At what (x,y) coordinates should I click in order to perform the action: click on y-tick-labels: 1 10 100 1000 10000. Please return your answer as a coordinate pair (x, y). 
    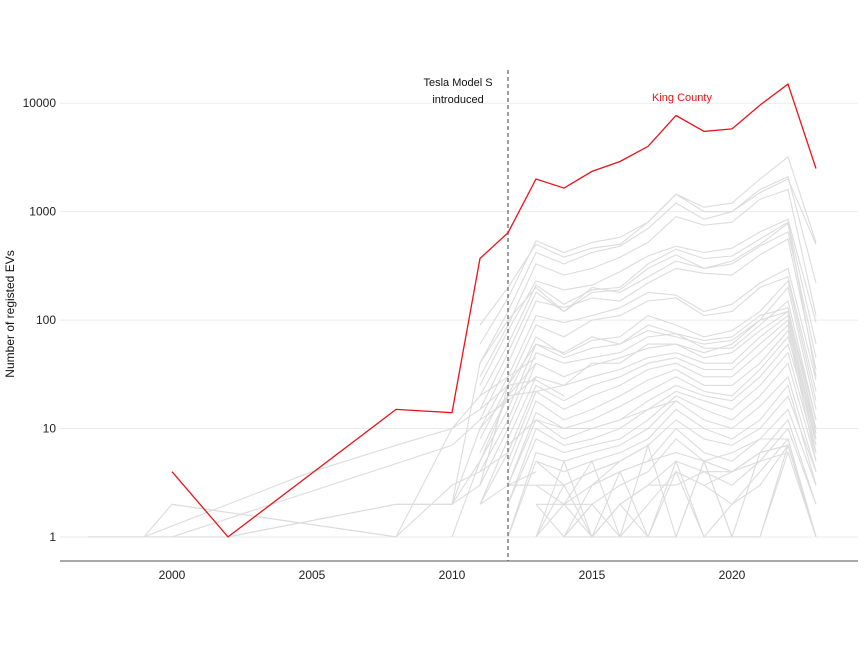
    Looking at the image, I should click on (40, 320).